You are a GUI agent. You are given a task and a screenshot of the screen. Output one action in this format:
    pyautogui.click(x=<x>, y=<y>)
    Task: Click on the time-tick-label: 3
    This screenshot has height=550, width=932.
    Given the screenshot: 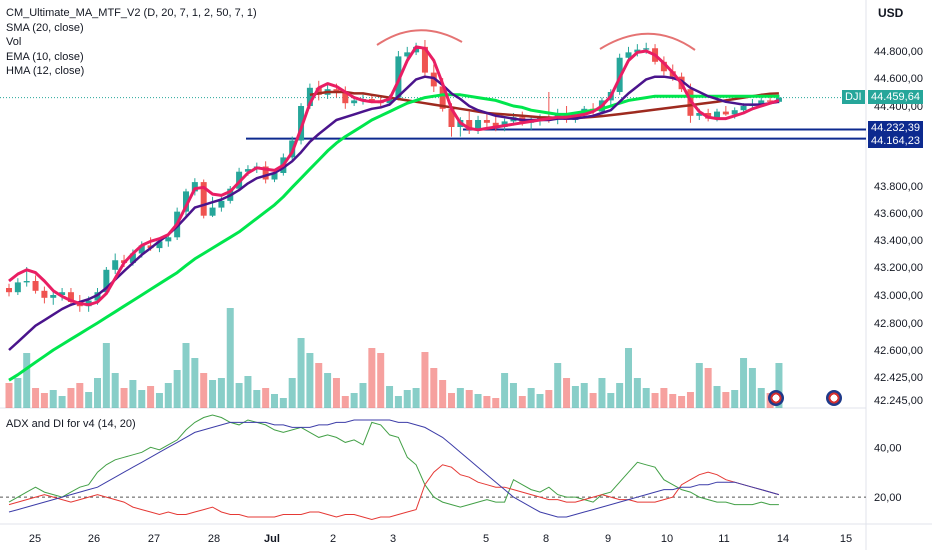 What is the action you would take?
    pyautogui.click(x=393, y=539)
    